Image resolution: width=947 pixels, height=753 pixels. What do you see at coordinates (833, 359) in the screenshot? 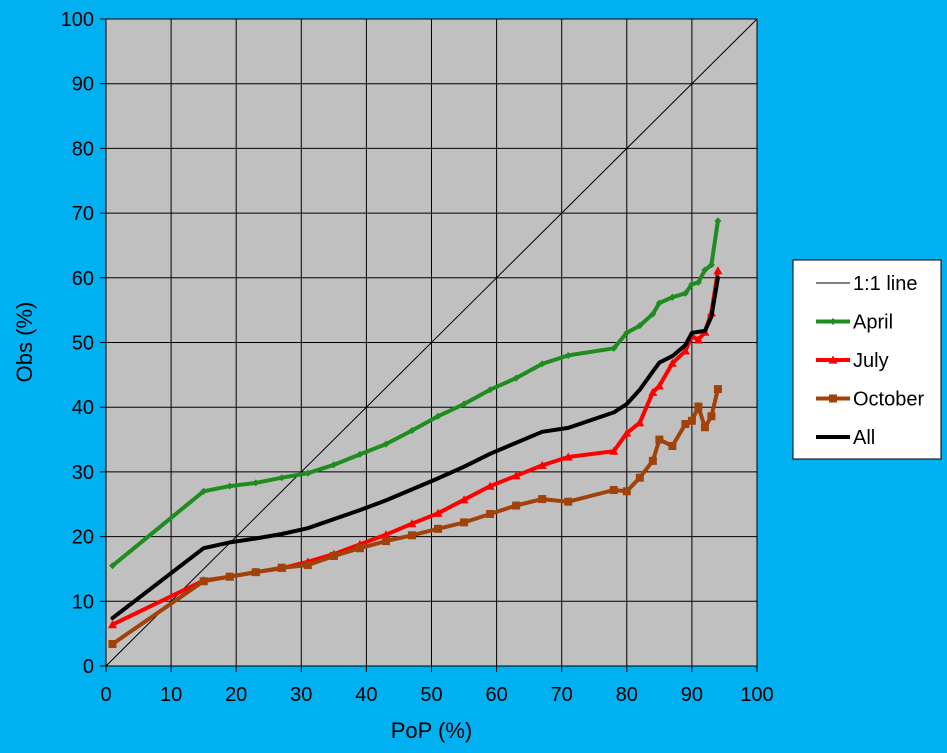
I see `legend-marker-july` at bounding box center [833, 359].